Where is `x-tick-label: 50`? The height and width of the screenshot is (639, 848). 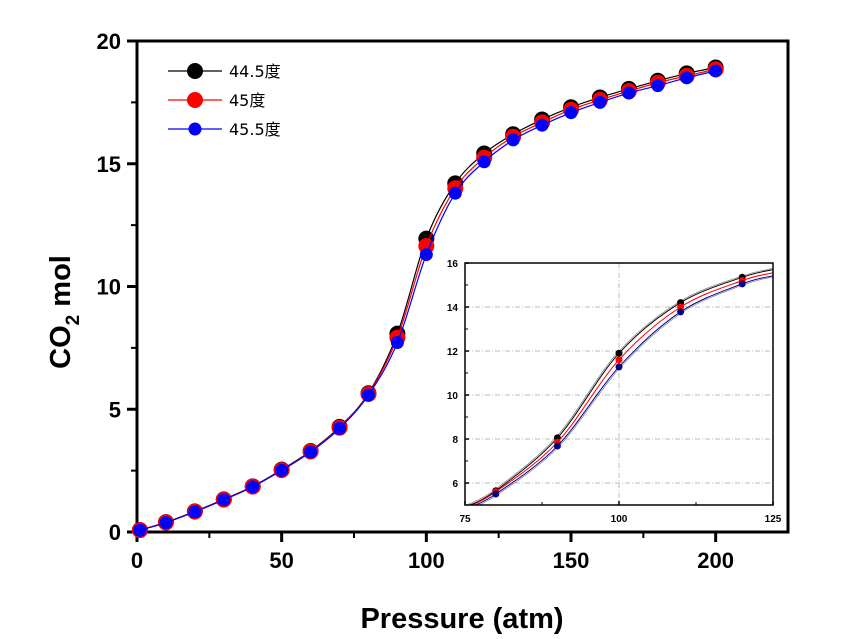 x-tick-label: 50 is located at coordinates (281, 560).